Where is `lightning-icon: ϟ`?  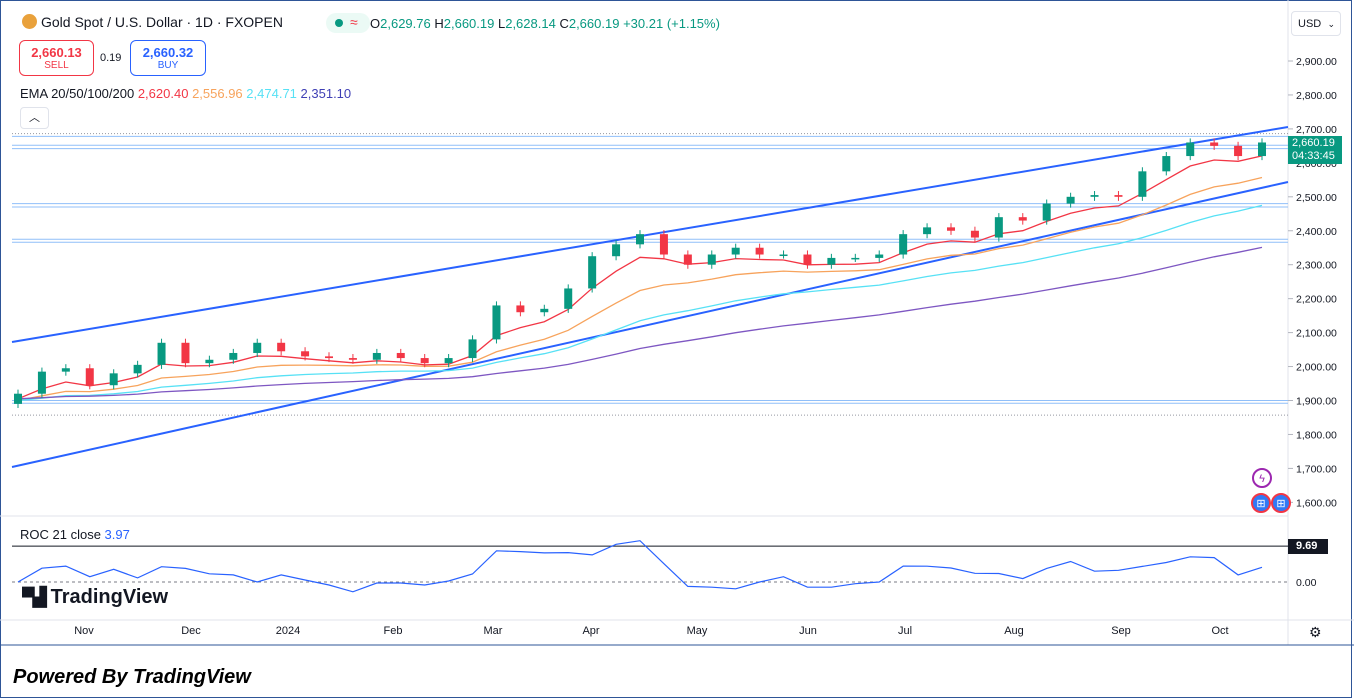
lightning-icon: ϟ is located at coordinates (1262, 478).